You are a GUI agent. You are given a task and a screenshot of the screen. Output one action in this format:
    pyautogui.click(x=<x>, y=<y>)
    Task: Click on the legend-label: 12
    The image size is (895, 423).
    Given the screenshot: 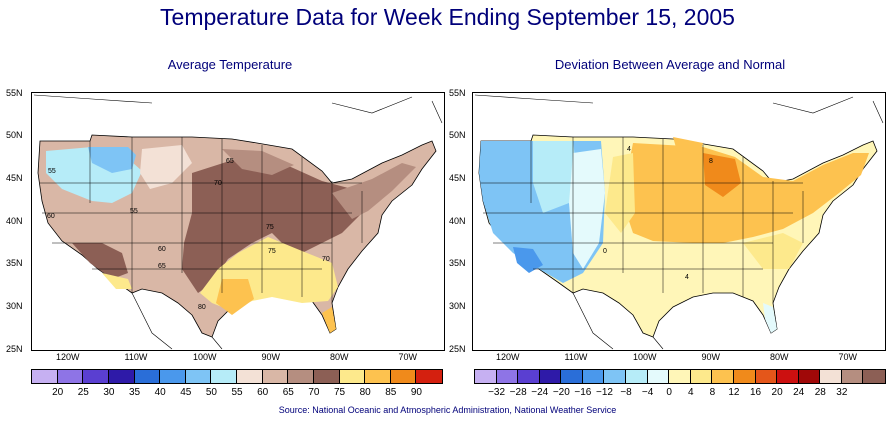 What is the action you would take?
    pyautogui.click(x=734, y=392)
    